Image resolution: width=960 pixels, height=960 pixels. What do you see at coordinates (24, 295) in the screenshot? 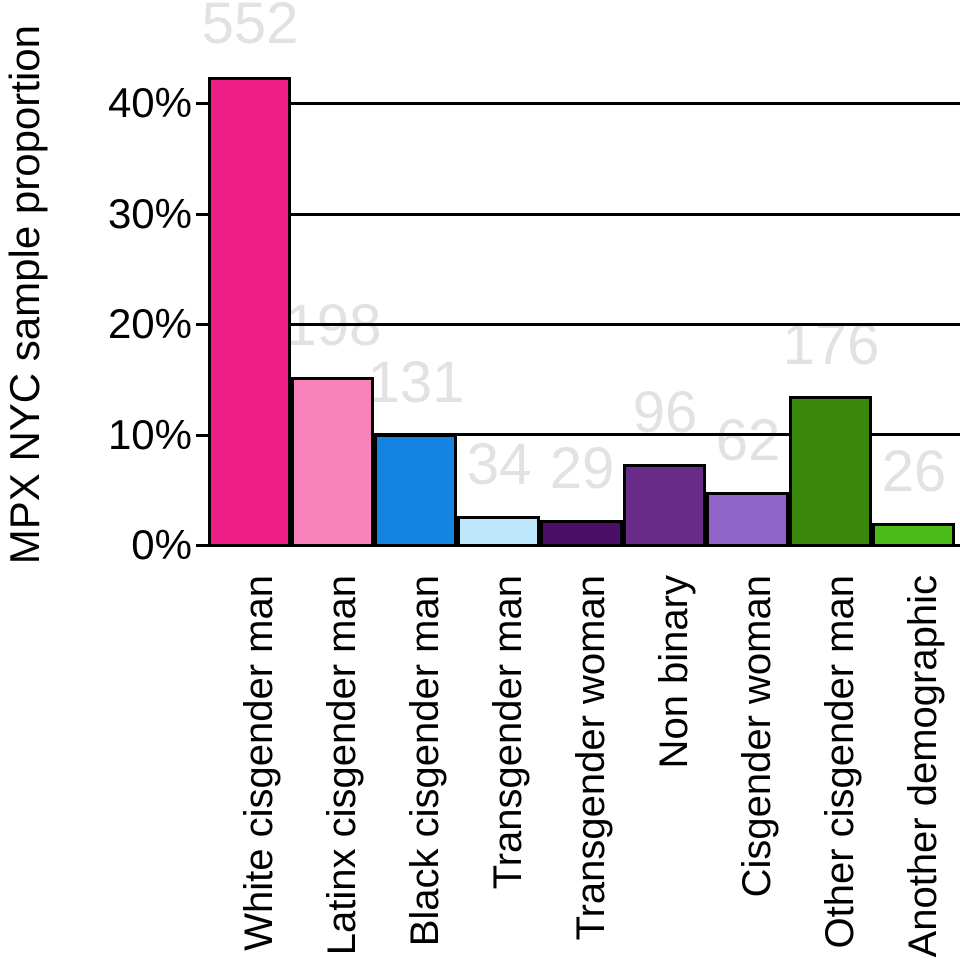
I see `y-axis-title: MPX NYC sample proportion` at bounding box center [24, 295].